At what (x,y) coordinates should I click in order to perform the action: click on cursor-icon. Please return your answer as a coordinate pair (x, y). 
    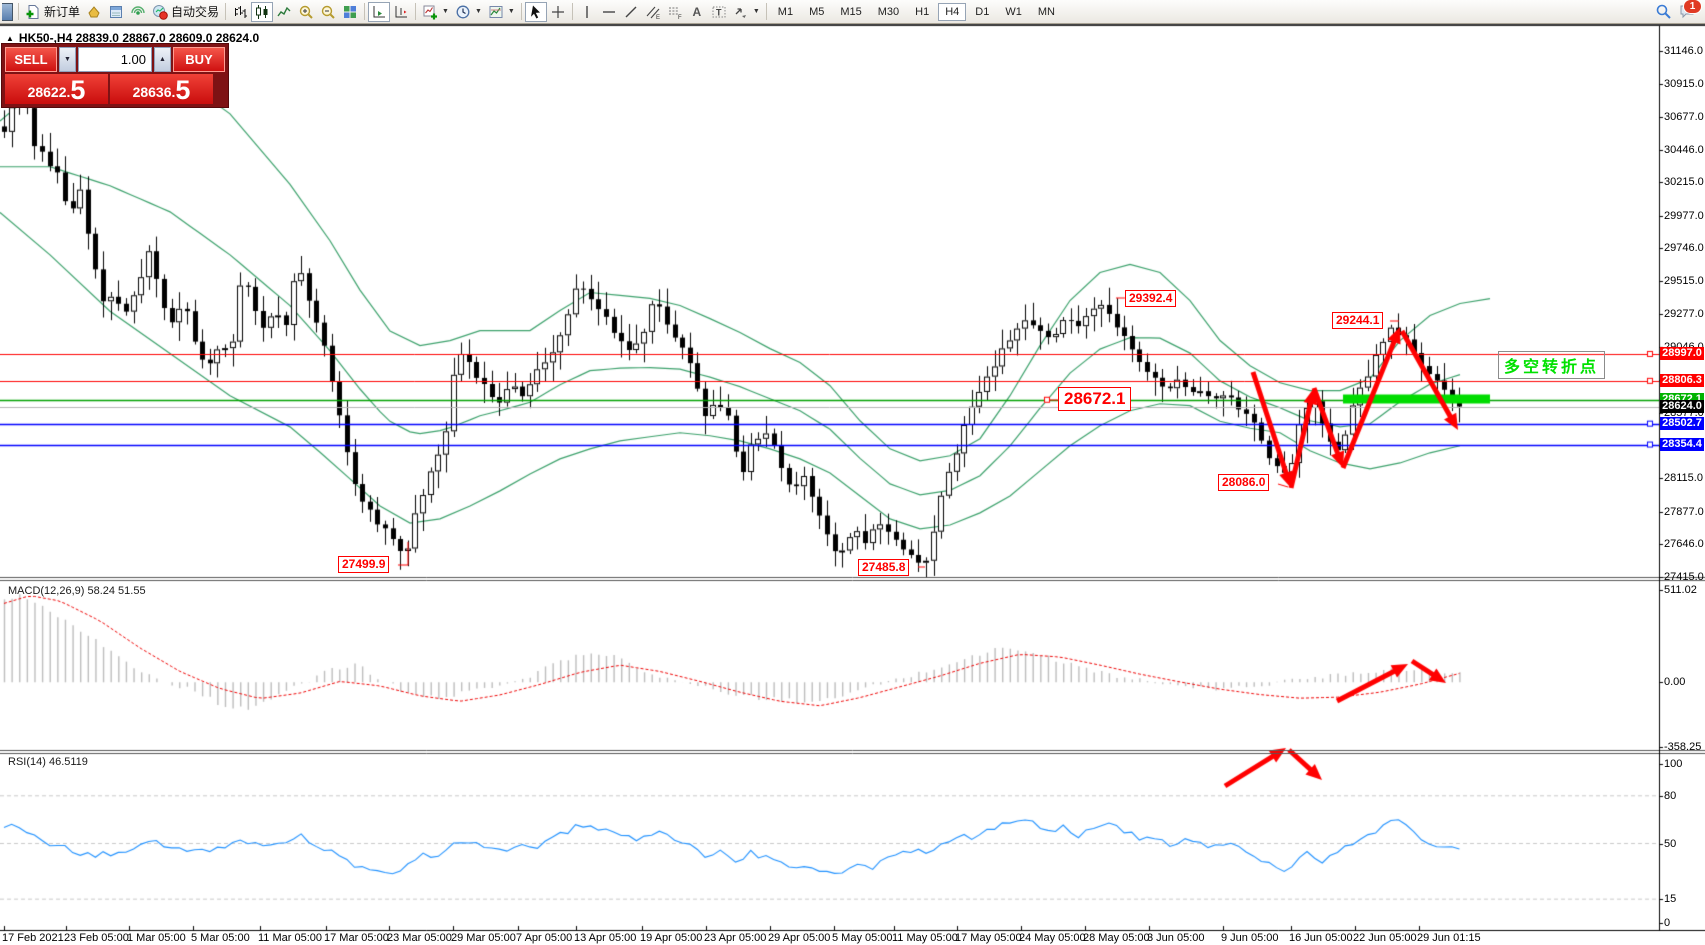
    Looking at the image, I should click on (536, 12).